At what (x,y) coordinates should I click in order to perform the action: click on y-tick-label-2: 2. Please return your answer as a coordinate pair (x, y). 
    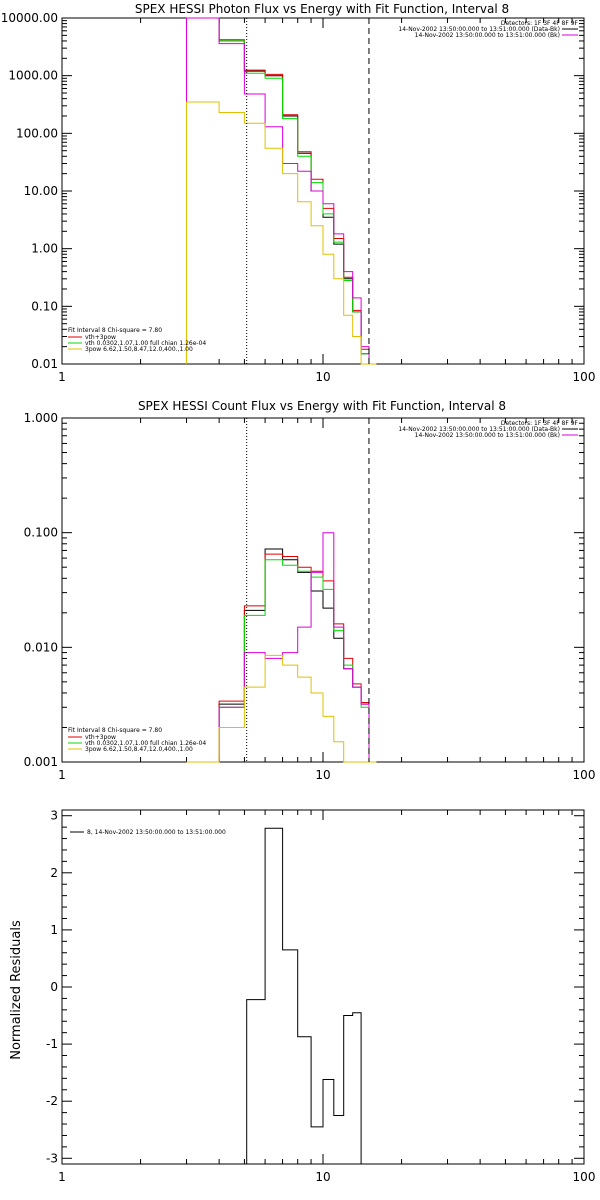
    Looking at the image, I should click on (54, 873).